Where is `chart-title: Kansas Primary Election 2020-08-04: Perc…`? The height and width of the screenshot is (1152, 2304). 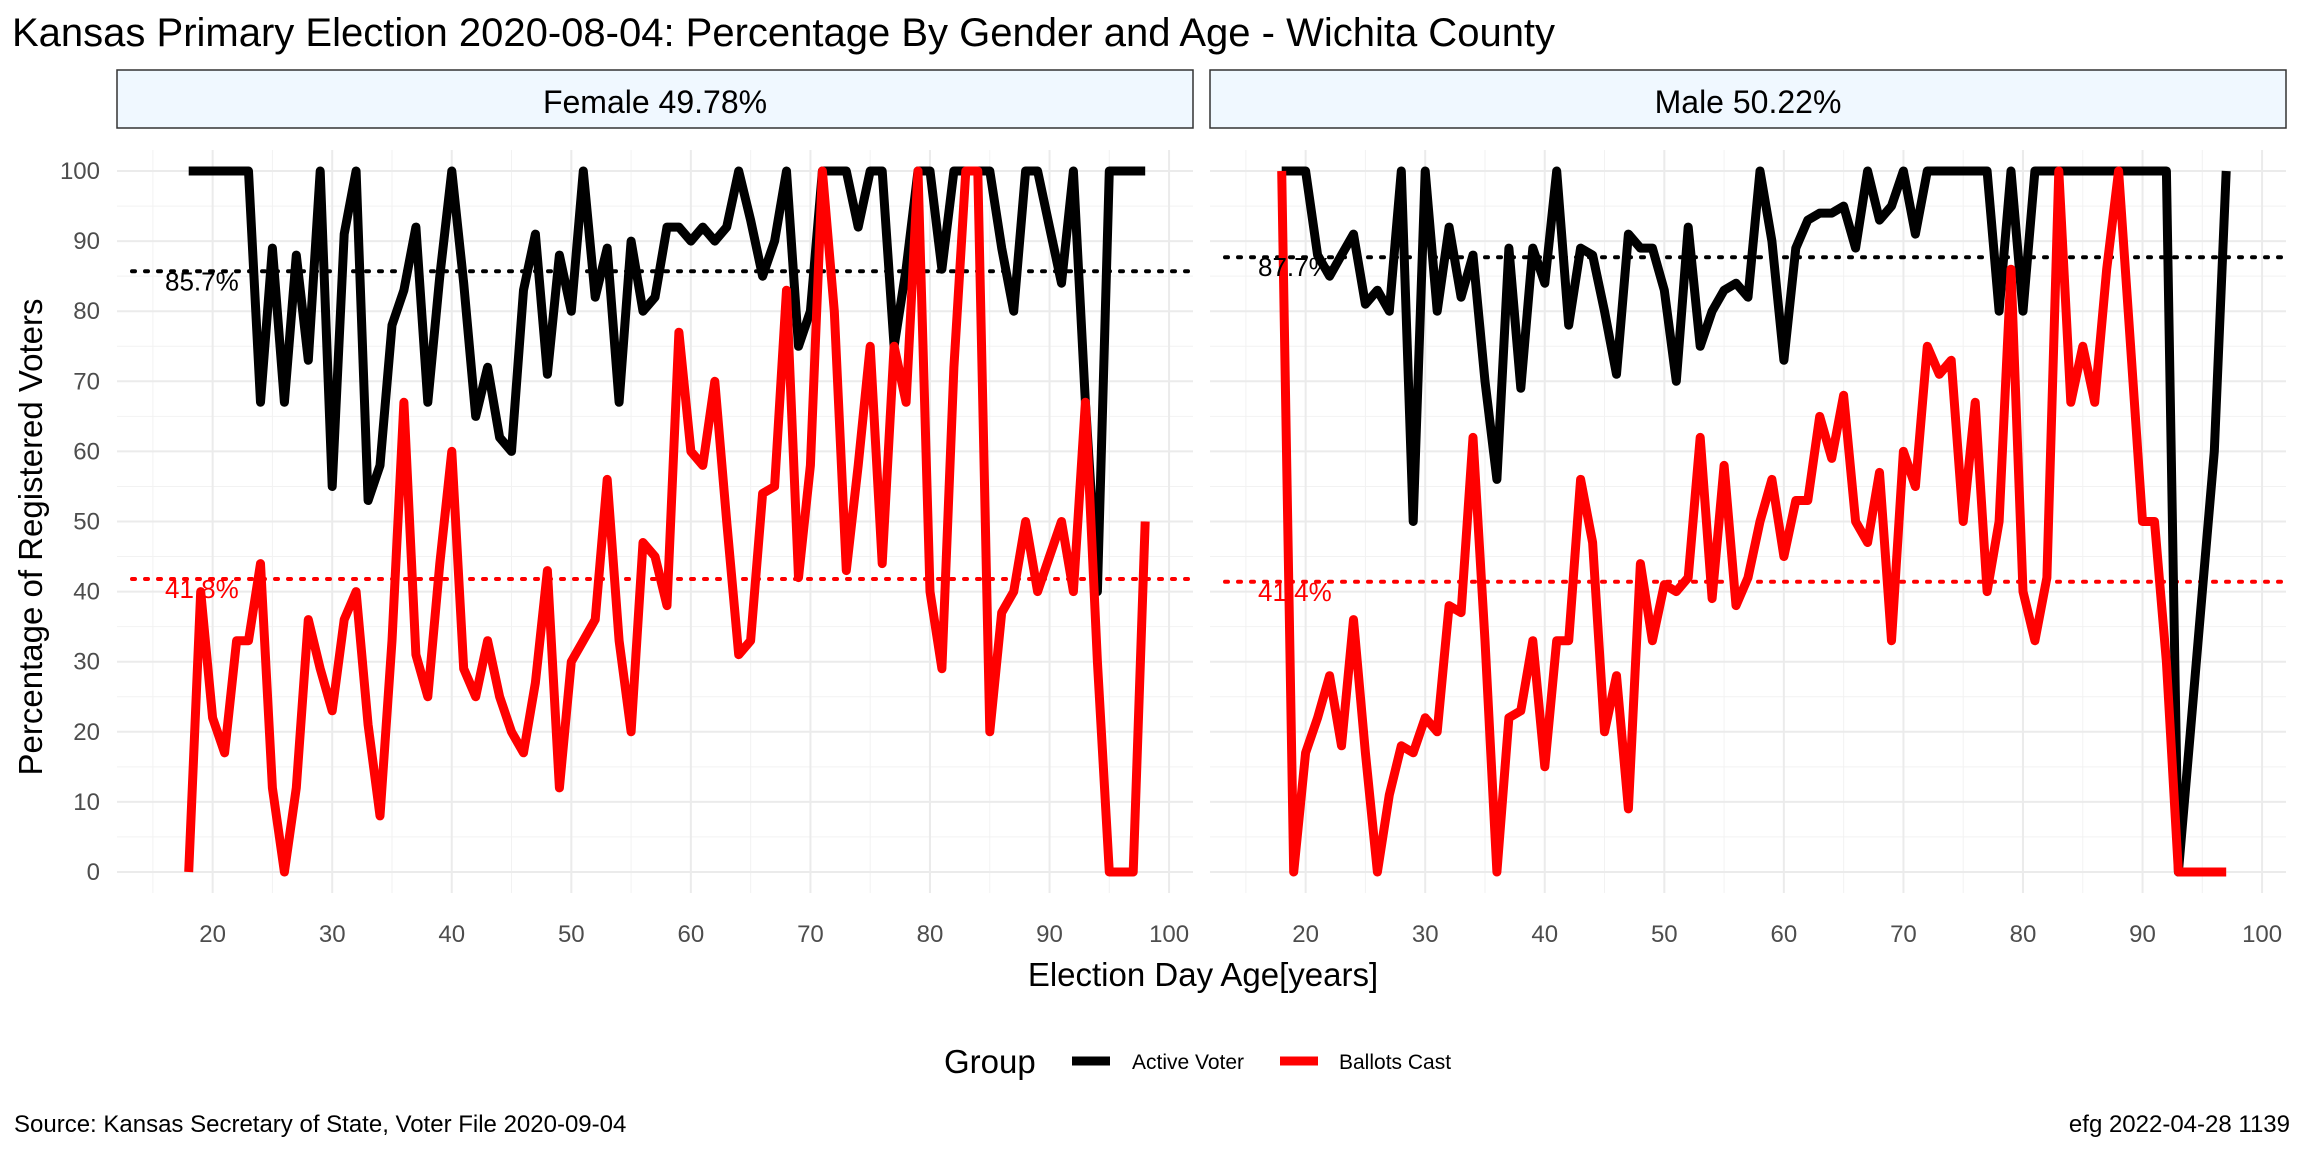
chart-title: Kansas Primary Election 2020-08-04: Perc… is located at coordinates (783, 33).